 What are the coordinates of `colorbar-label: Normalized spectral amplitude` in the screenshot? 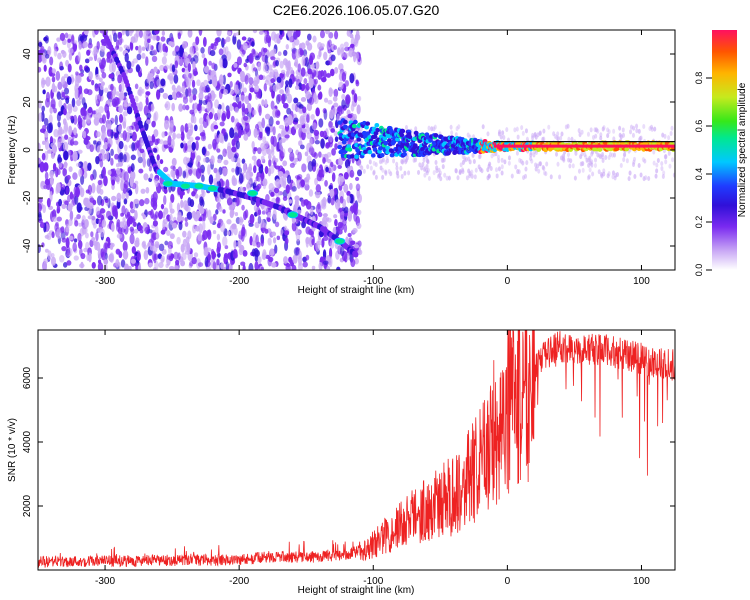 It's located at (742, 149).